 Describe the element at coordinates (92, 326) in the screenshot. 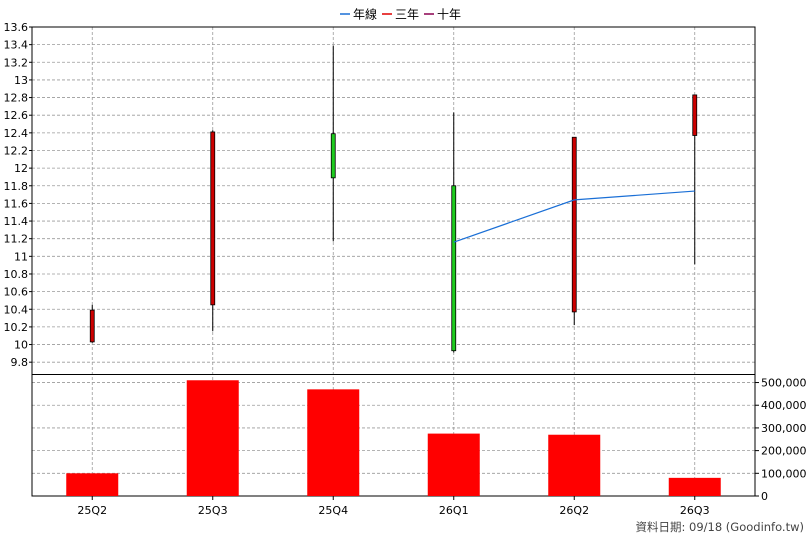

I see `candle-body-25Q2` at that location.